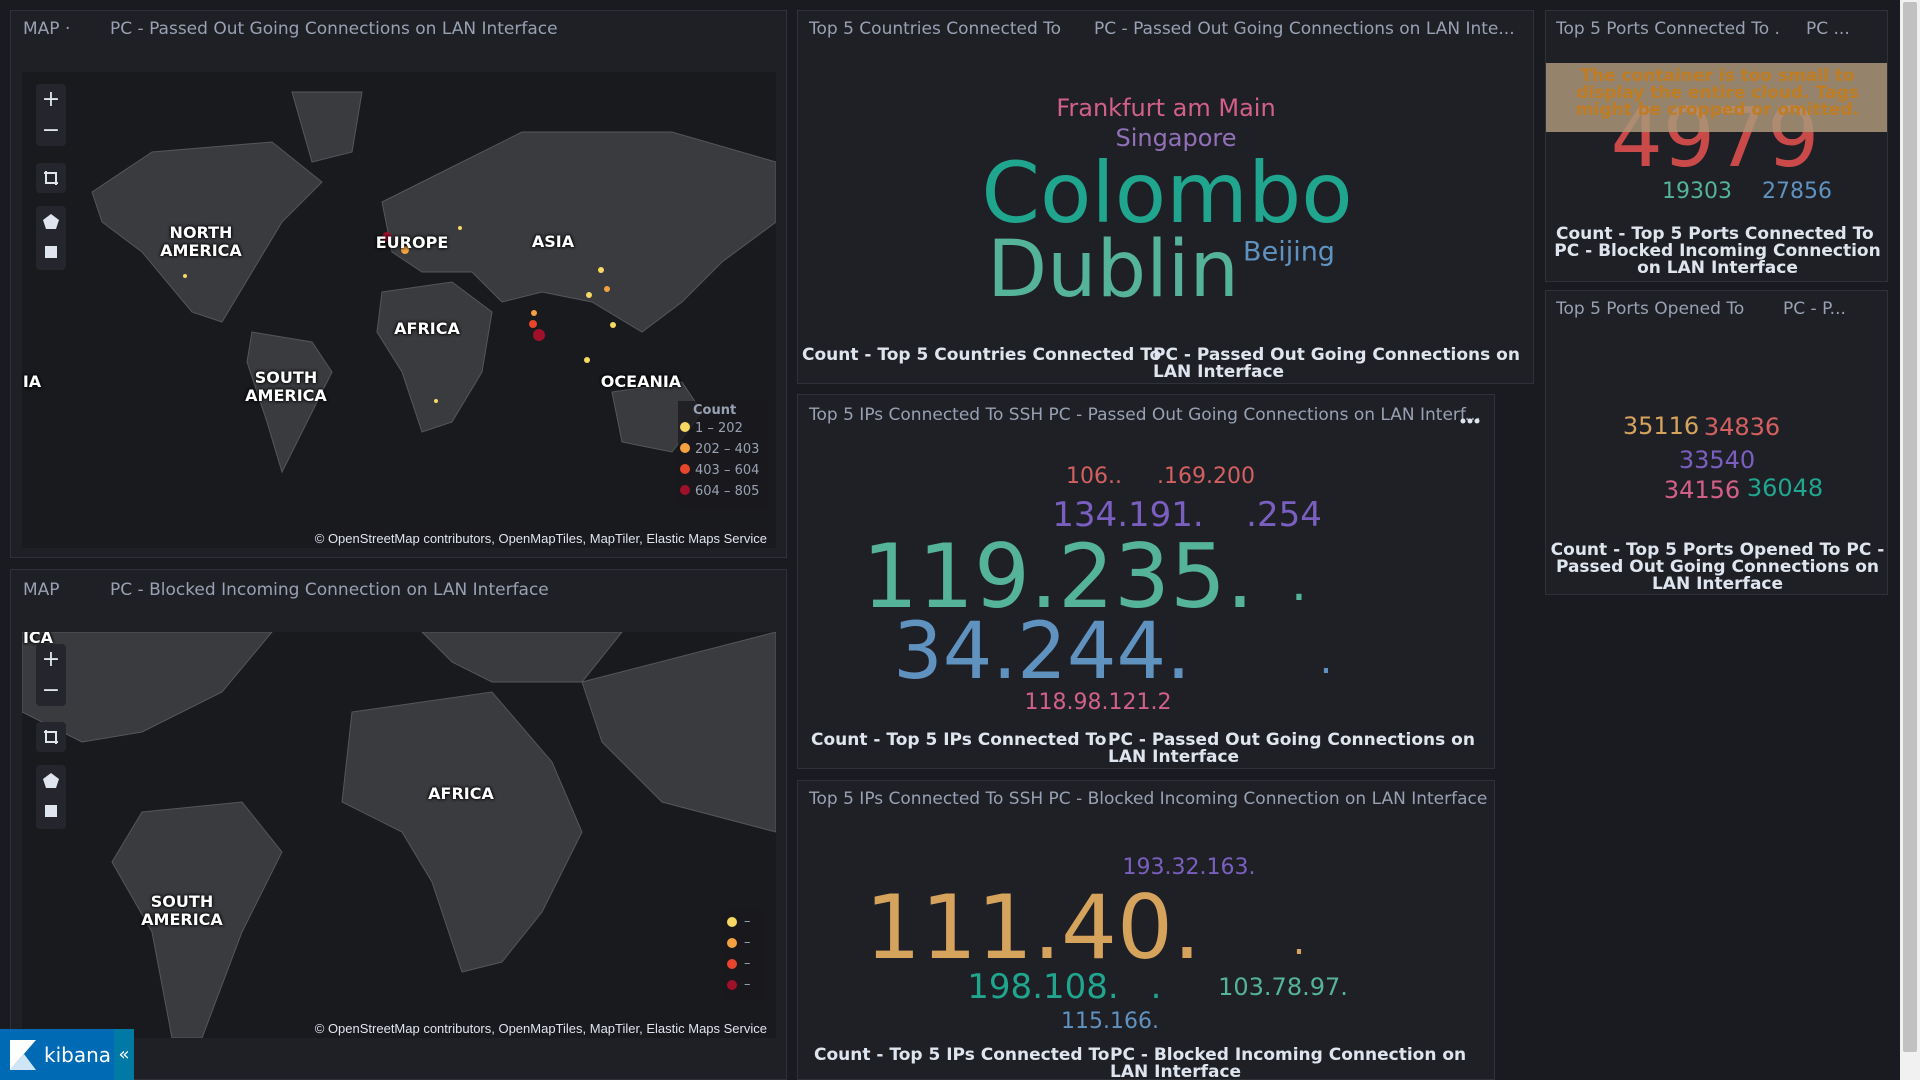  I want to click on tag: 33540, so click(1717, 460).